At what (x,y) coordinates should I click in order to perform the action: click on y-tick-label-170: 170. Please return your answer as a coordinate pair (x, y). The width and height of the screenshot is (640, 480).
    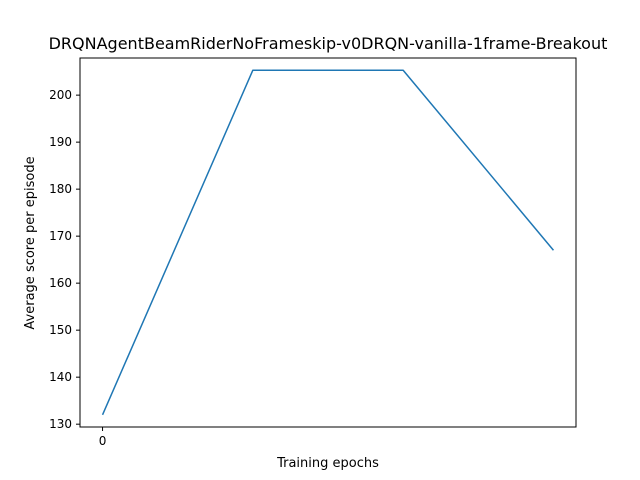
    Looking at the image, I should click on (60, 236).